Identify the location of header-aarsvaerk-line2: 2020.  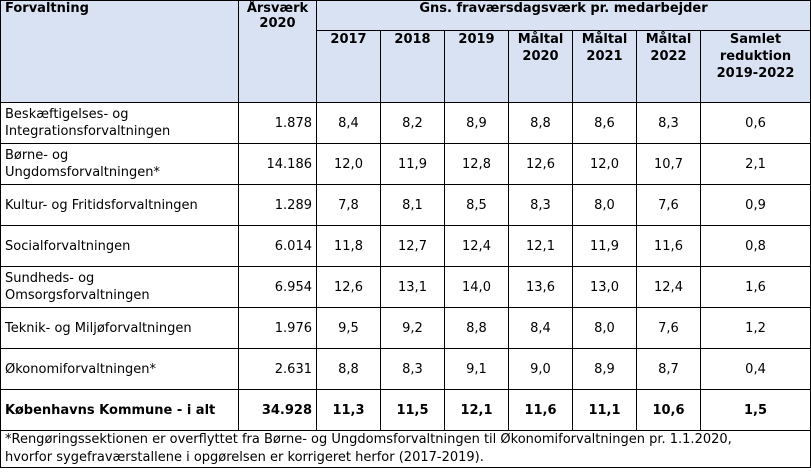
(277, 23).